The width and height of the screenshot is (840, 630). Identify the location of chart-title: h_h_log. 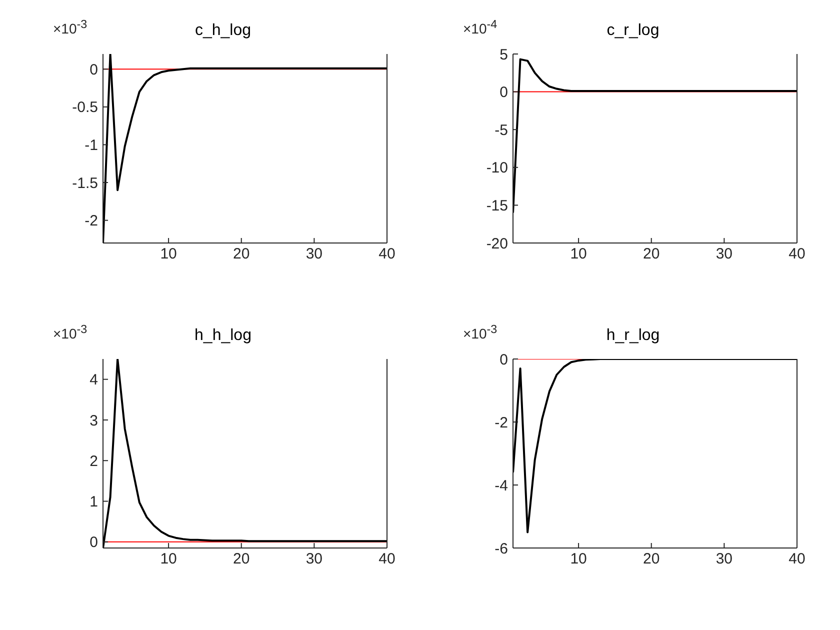
(223, 335).